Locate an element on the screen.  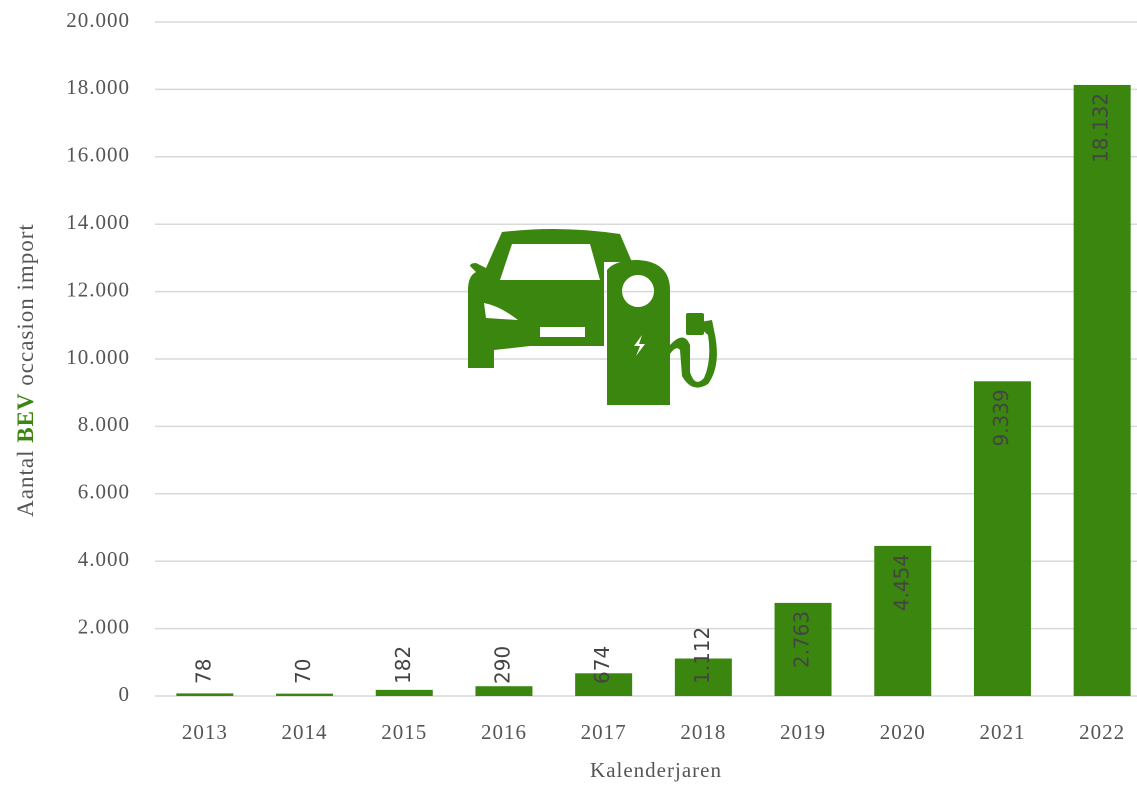
x-tick-label: 2017 is located at coordinates (604, 732).